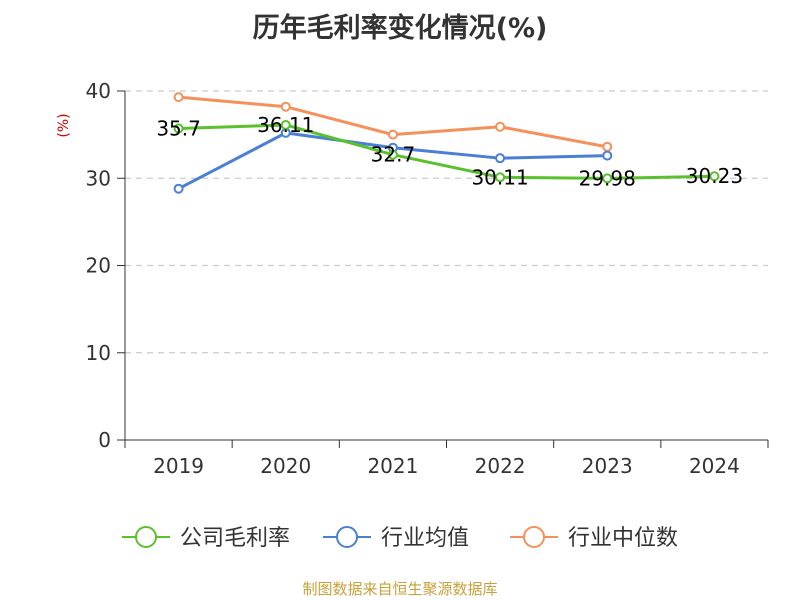 The height and width of the screenshot is (600, 800). What do you see at coordinates (285, 466) in the screenshot?
I see `x-tick-label: 2020` at bounding box center [285, 466].